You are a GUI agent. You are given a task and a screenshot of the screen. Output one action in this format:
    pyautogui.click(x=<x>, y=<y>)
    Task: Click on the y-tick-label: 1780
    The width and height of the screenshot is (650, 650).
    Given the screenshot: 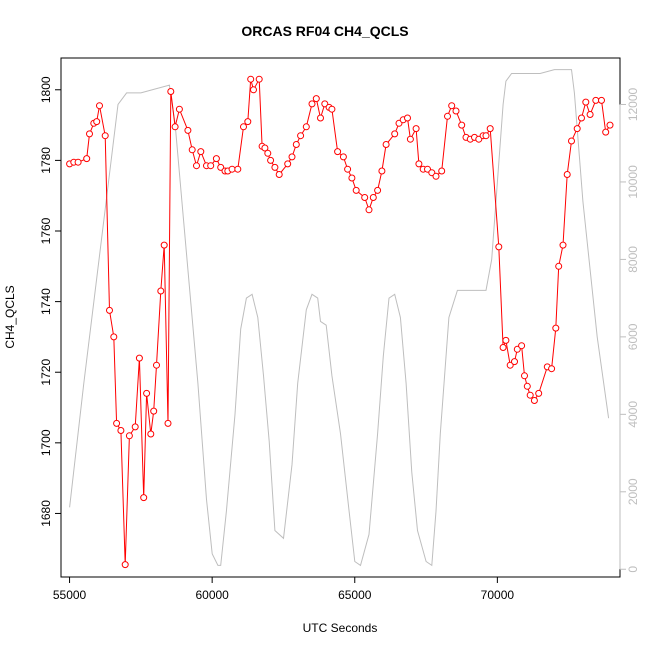 What is the action you would take?
    pyautogui.click(x=46, y=160)
    